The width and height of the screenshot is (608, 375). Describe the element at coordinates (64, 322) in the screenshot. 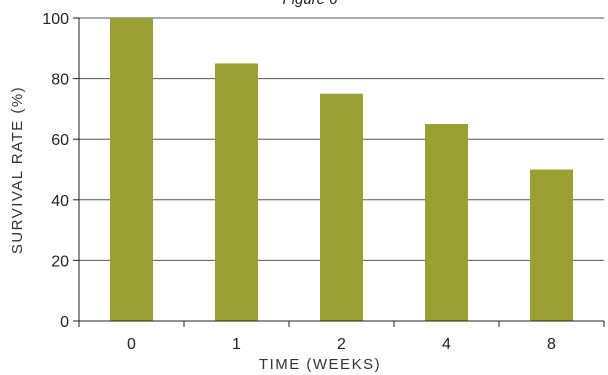

I see `y-tick-label: 0` at that location.